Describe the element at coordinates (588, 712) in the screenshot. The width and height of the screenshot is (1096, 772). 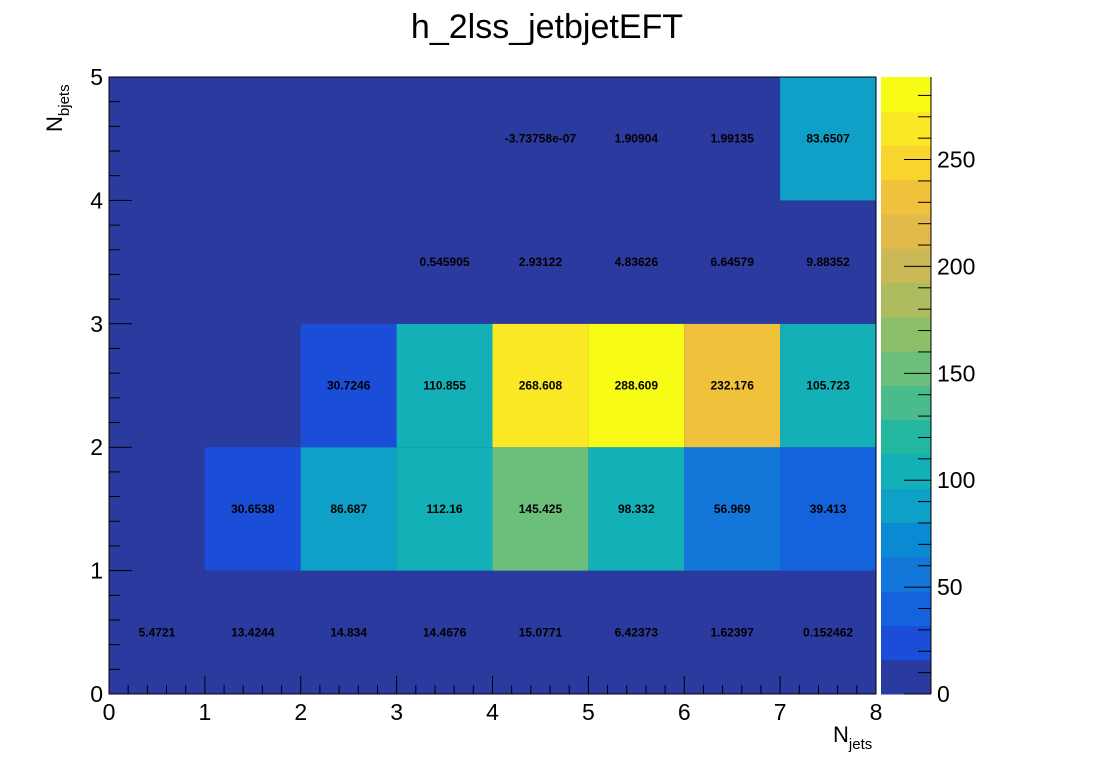
I see `x-tick-label: 5` at that location.